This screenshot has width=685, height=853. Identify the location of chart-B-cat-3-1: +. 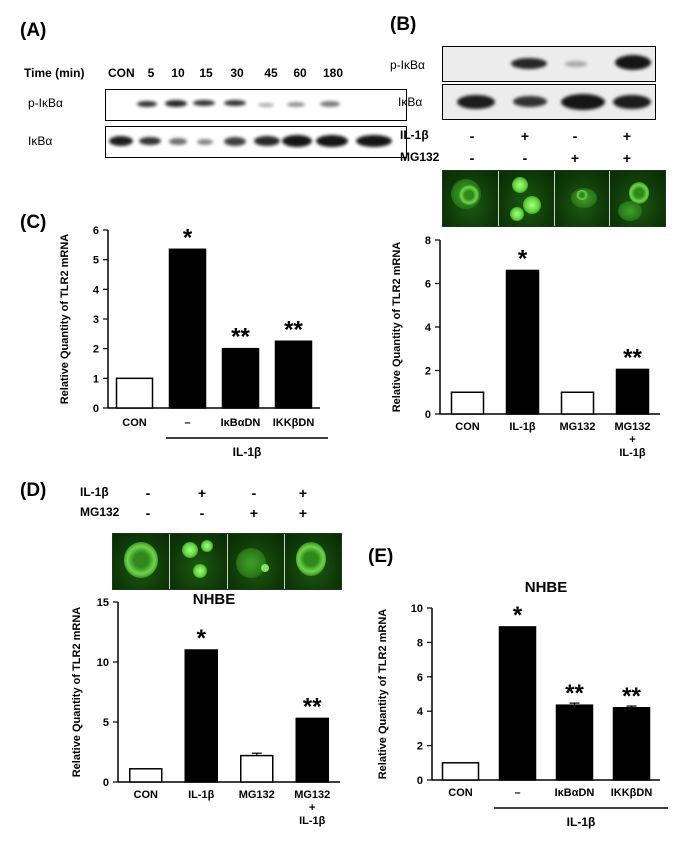
(632, 440).